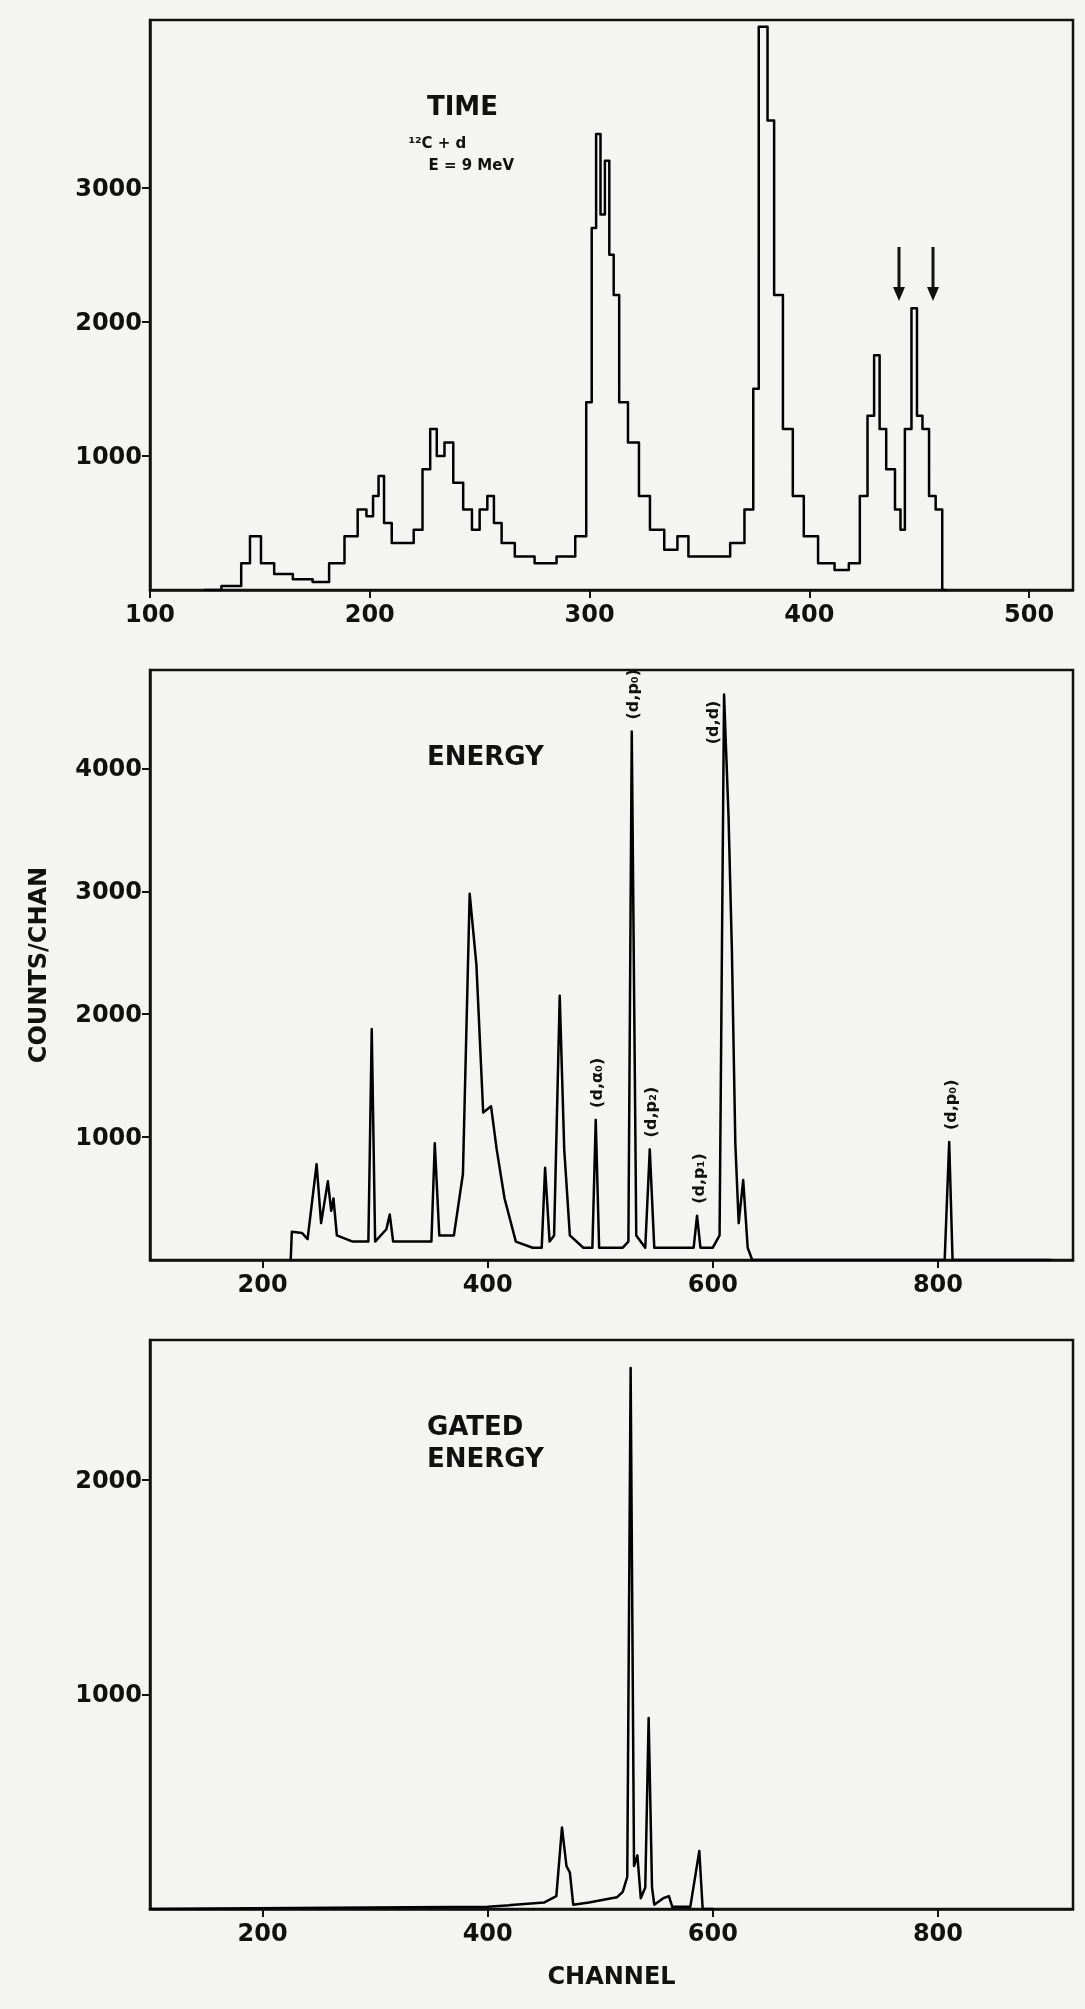  Describe the element at coordinates (698, 1178) in the screenshot. I see `annotation: (d,p₁)` at that location.